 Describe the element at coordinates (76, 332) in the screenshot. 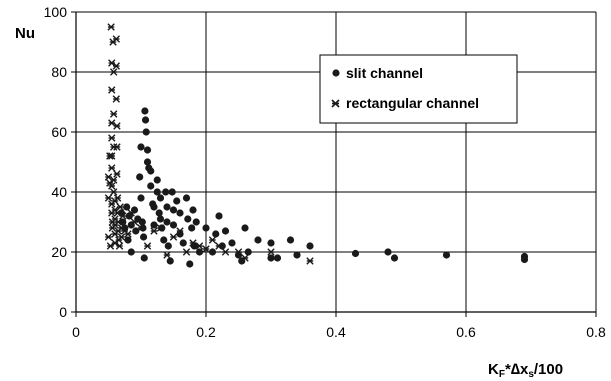

I see `x-tick-label: 0` at that location.